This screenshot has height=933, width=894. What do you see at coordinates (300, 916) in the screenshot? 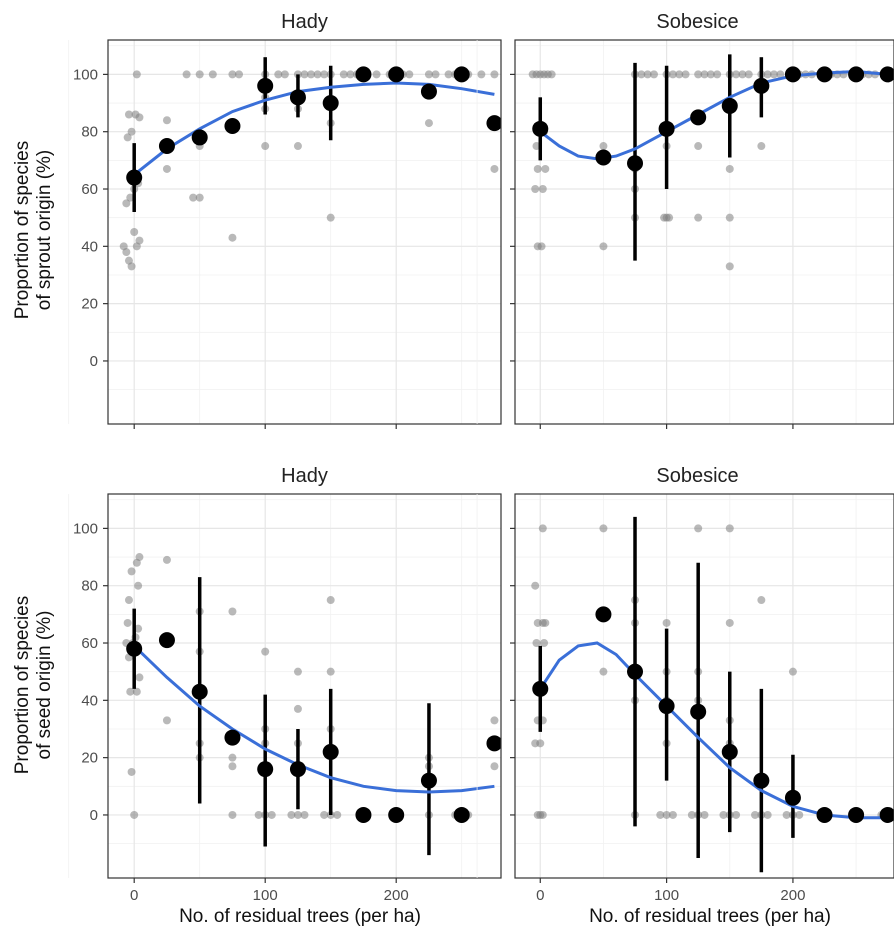
I see `x-axis-title-left: No. of residual trees (per ha)` at bounding box center [300, 916].